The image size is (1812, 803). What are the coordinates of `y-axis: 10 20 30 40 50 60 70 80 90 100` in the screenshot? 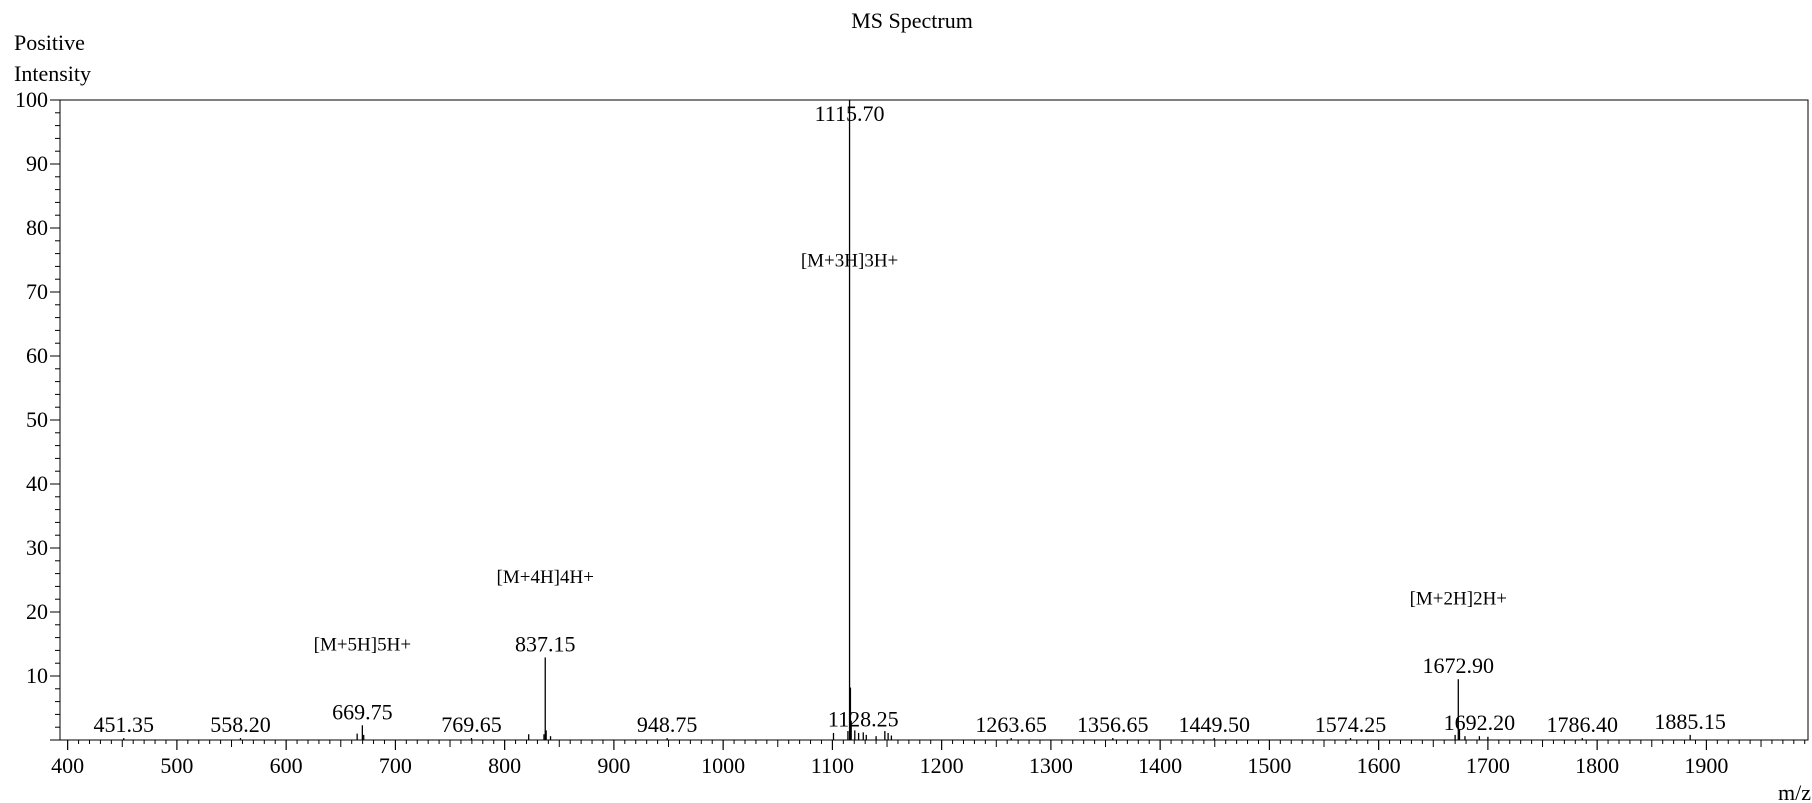 It's located at (37, 414).